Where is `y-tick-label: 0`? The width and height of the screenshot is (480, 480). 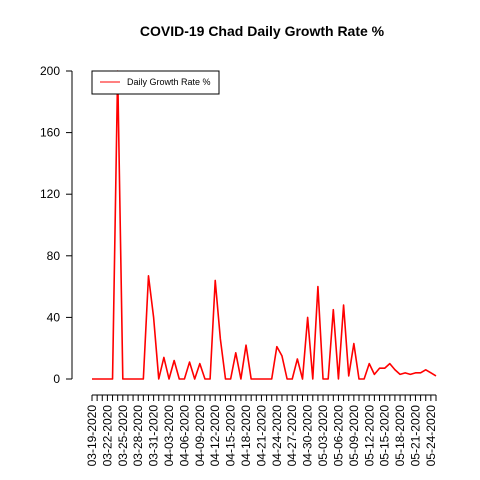 y-tick-label: 0 is located at coordinates (56, 379).